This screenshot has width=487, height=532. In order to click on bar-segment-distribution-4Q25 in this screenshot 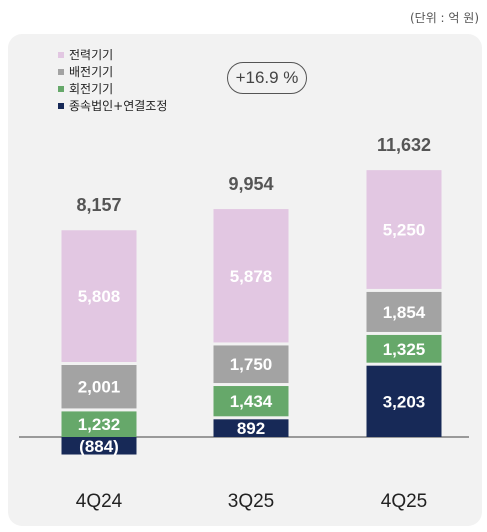, I will do `click(404, 311)`.